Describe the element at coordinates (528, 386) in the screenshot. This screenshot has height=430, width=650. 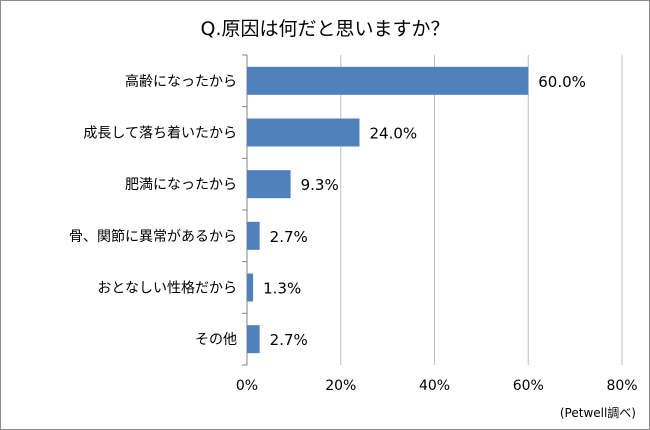
I see `x-tick-label: 60%` at that location.